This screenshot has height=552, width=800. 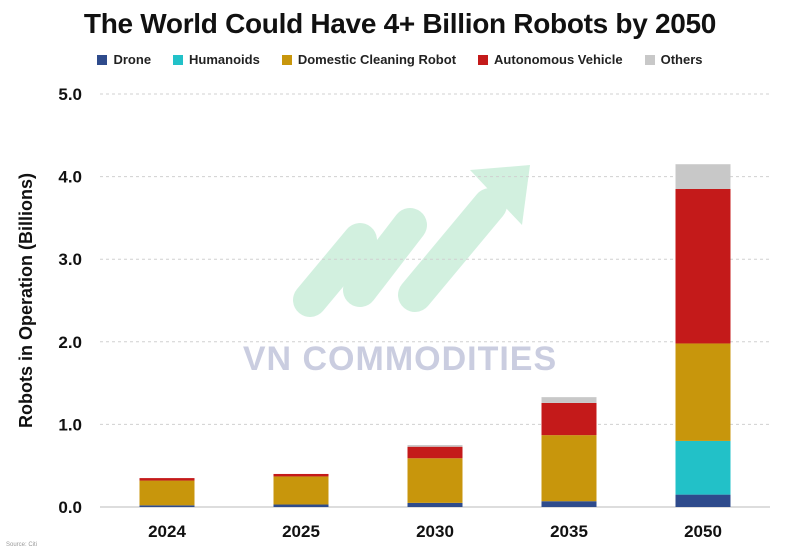 What do you see at coordinates (558, 59) in the screenshot?
I see `legend-label: Autonomous Vehicle` at bounding box center [558, 59].